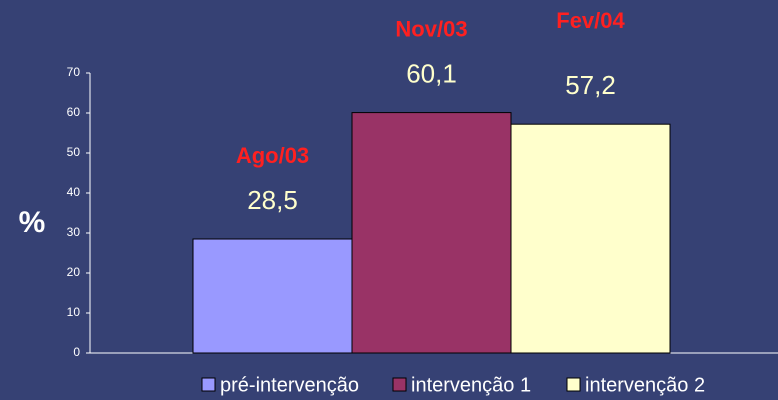 The width and height of the screenshot is (778, 400). I want to click on y-tick-label: 70, so click(74, 72).